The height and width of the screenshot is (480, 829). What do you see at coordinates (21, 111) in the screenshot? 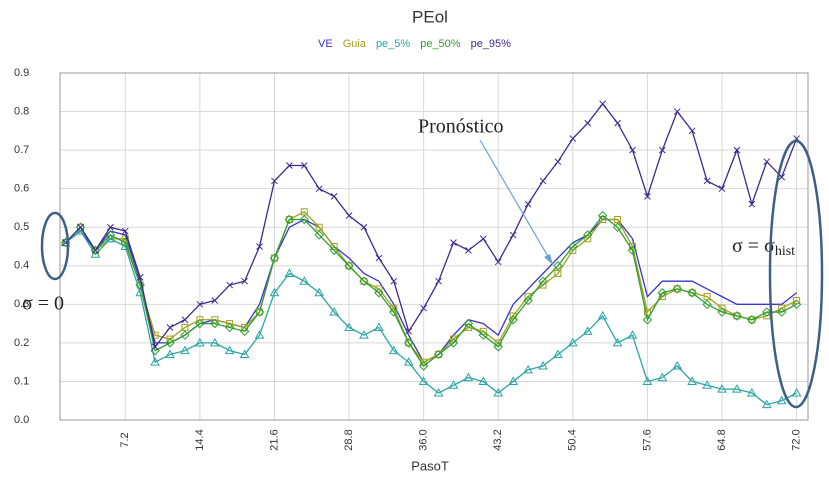
I see `y-tick-label: 0.8` at bounding box center [21, 111].